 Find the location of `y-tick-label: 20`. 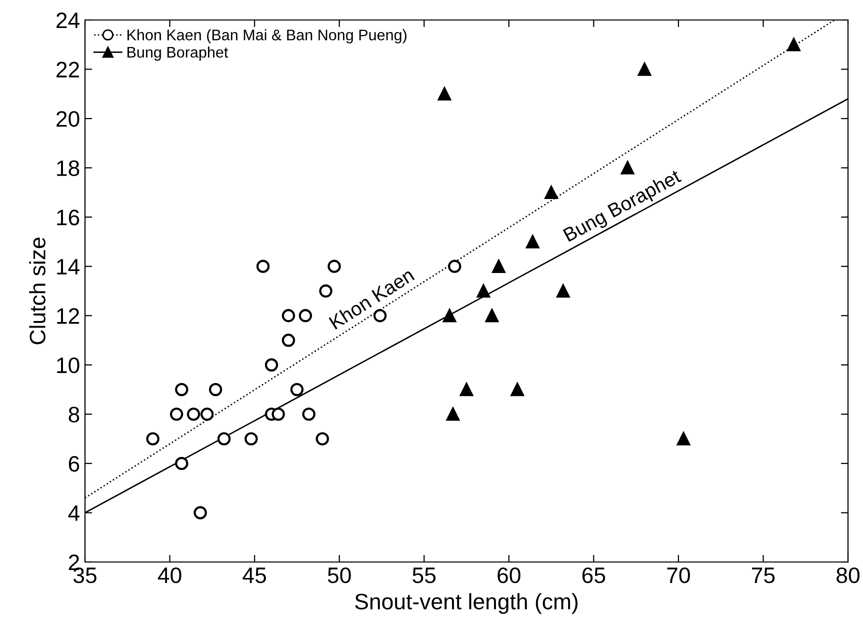

y-tick-label: 20 is located at coordinates (68, 119).